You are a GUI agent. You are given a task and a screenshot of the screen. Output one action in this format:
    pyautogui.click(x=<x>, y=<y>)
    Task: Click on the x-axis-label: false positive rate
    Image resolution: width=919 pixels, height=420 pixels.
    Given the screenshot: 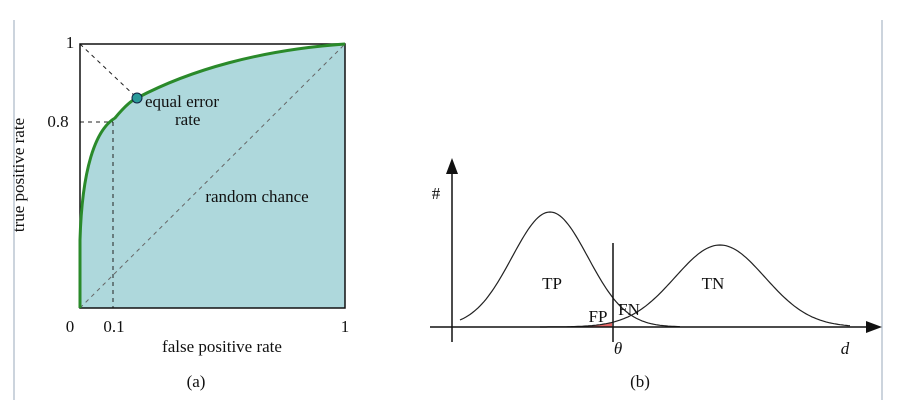 What is the action you would take?
    pyautogui.click(x=222, y=346)
    